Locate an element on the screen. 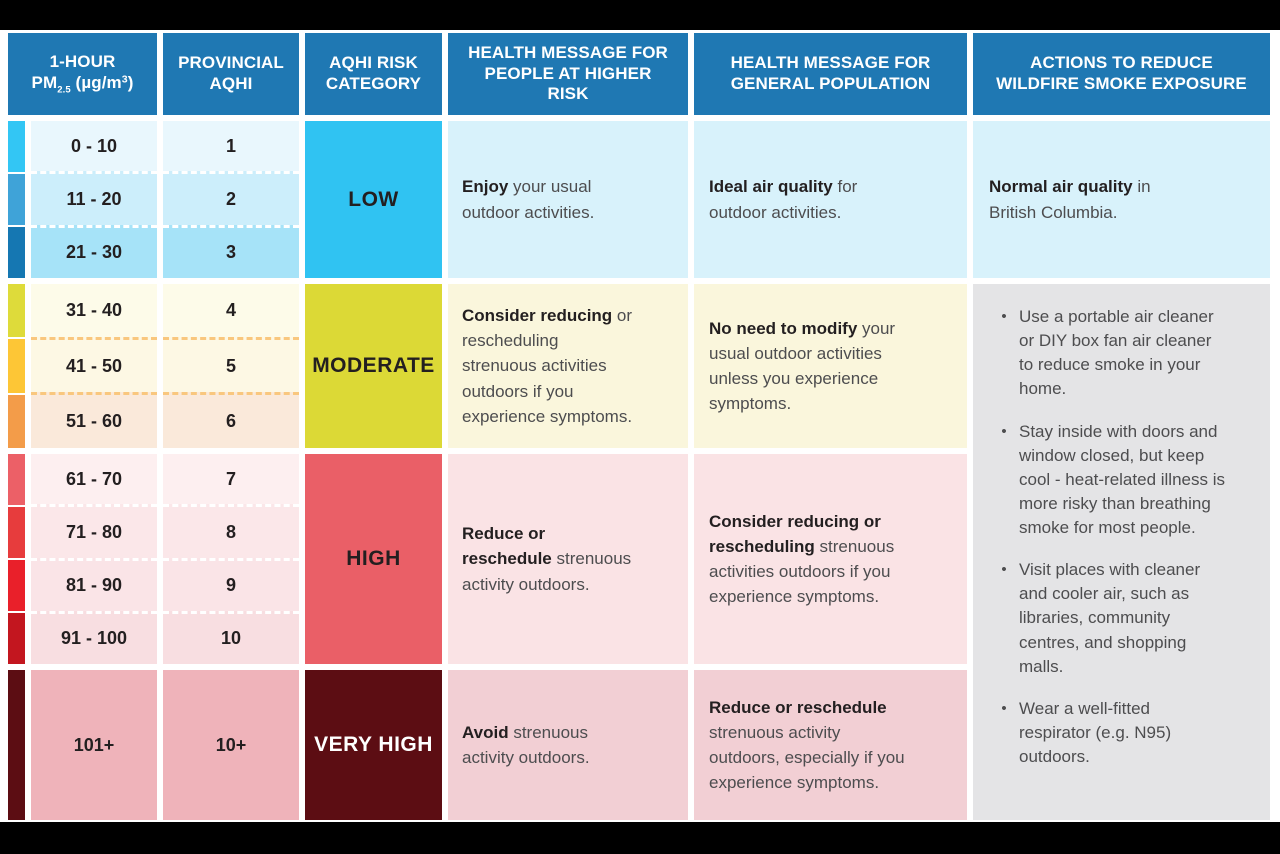  pm-range-value: 41 - 50 is located at coordinates (94, 365).